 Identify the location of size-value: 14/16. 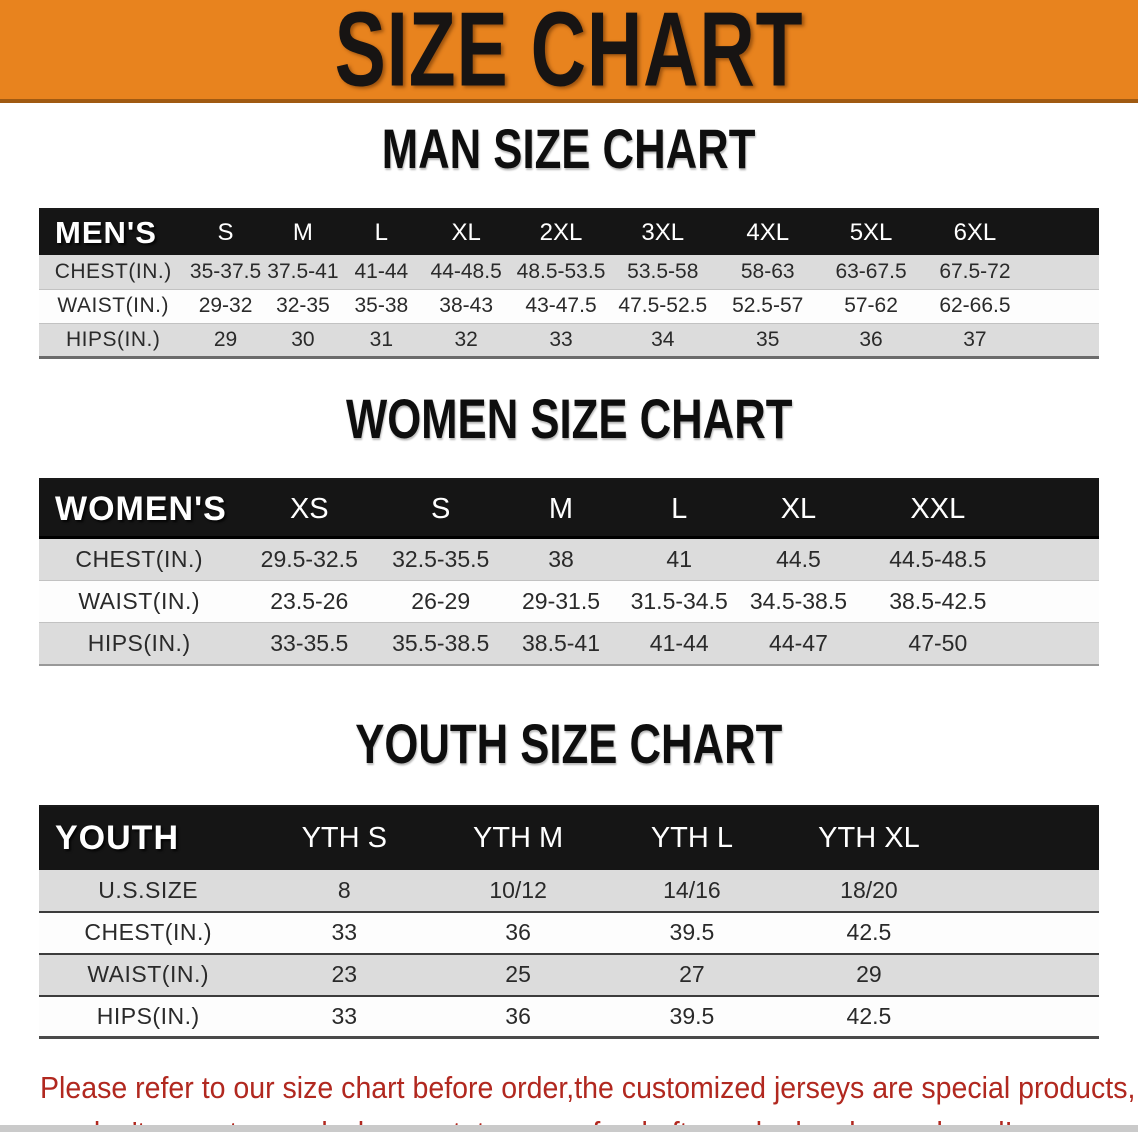
(692, 889).